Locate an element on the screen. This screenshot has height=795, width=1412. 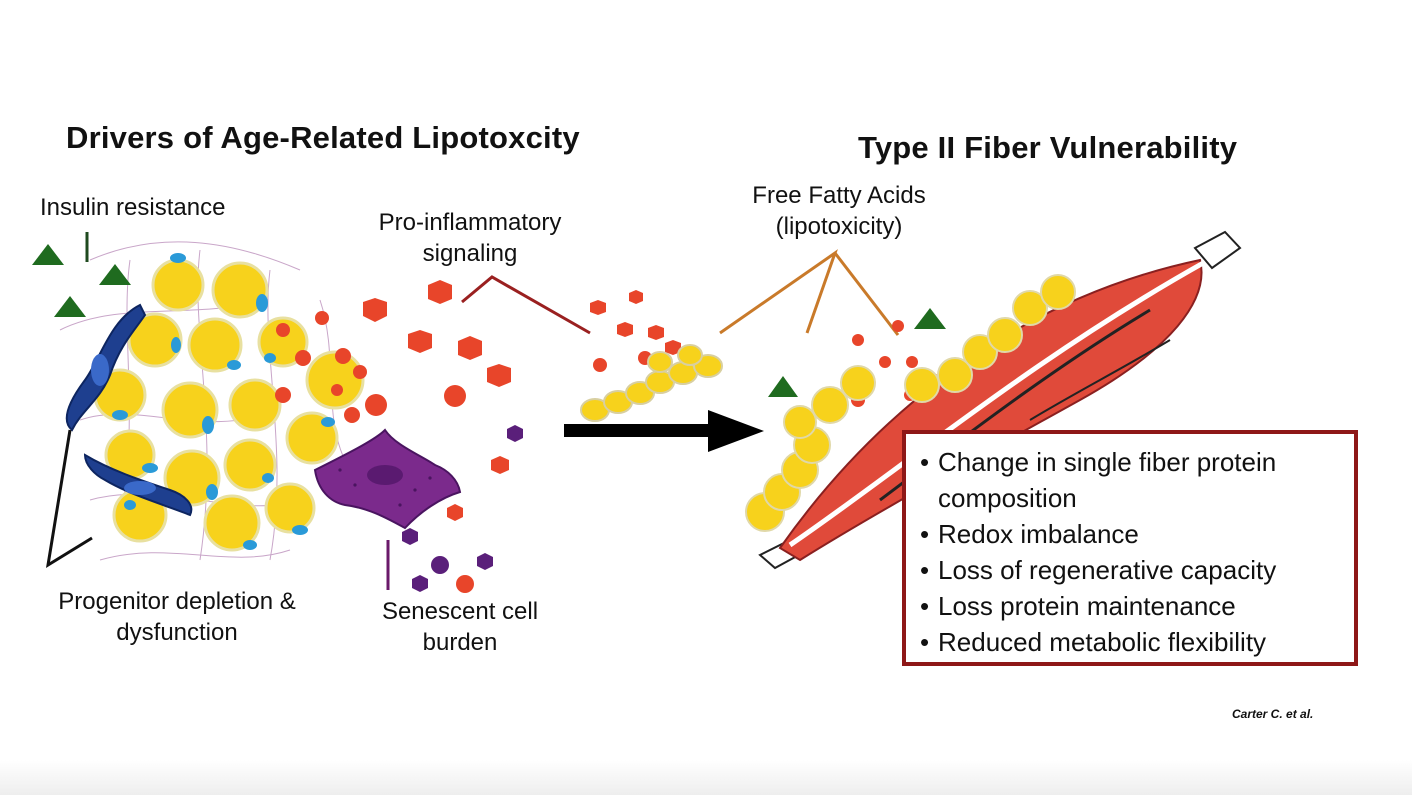
vulnerability-item: Loss protein maintenance is located at coordinates (1137, 606).